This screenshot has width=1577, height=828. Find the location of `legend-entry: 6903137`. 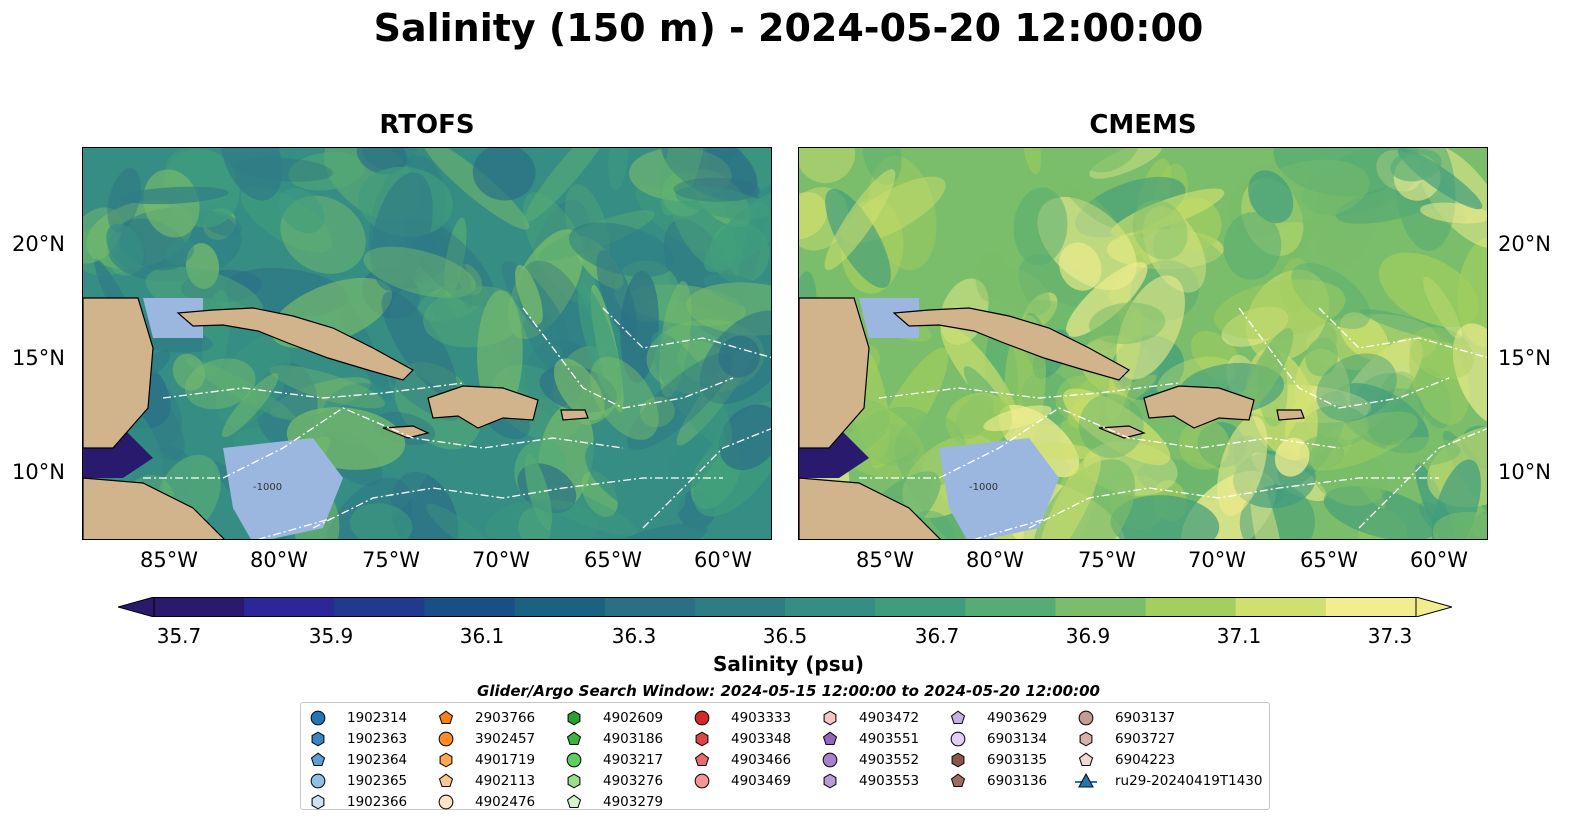

legend-entry: 6903137 is located at coordinates (1168, 717).